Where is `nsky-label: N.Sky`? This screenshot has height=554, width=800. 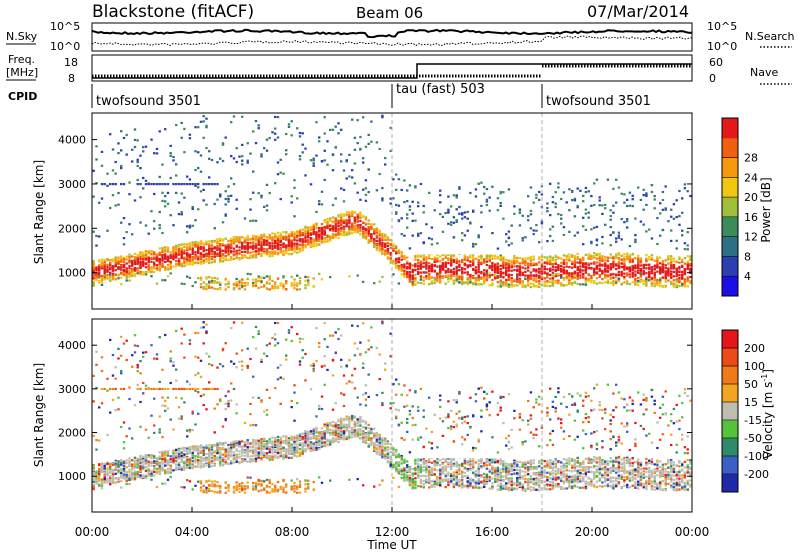
nsky-label: N.Sky is located at coordinates (22, 36).